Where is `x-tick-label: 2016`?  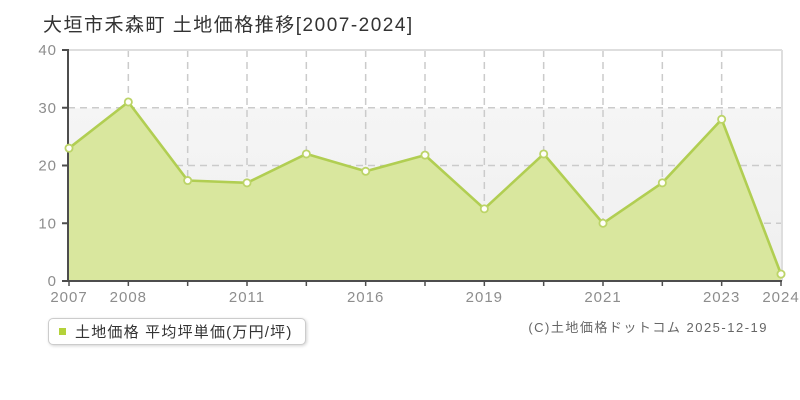 x-tick-label: 2016 is located at coordinates (365, 297).